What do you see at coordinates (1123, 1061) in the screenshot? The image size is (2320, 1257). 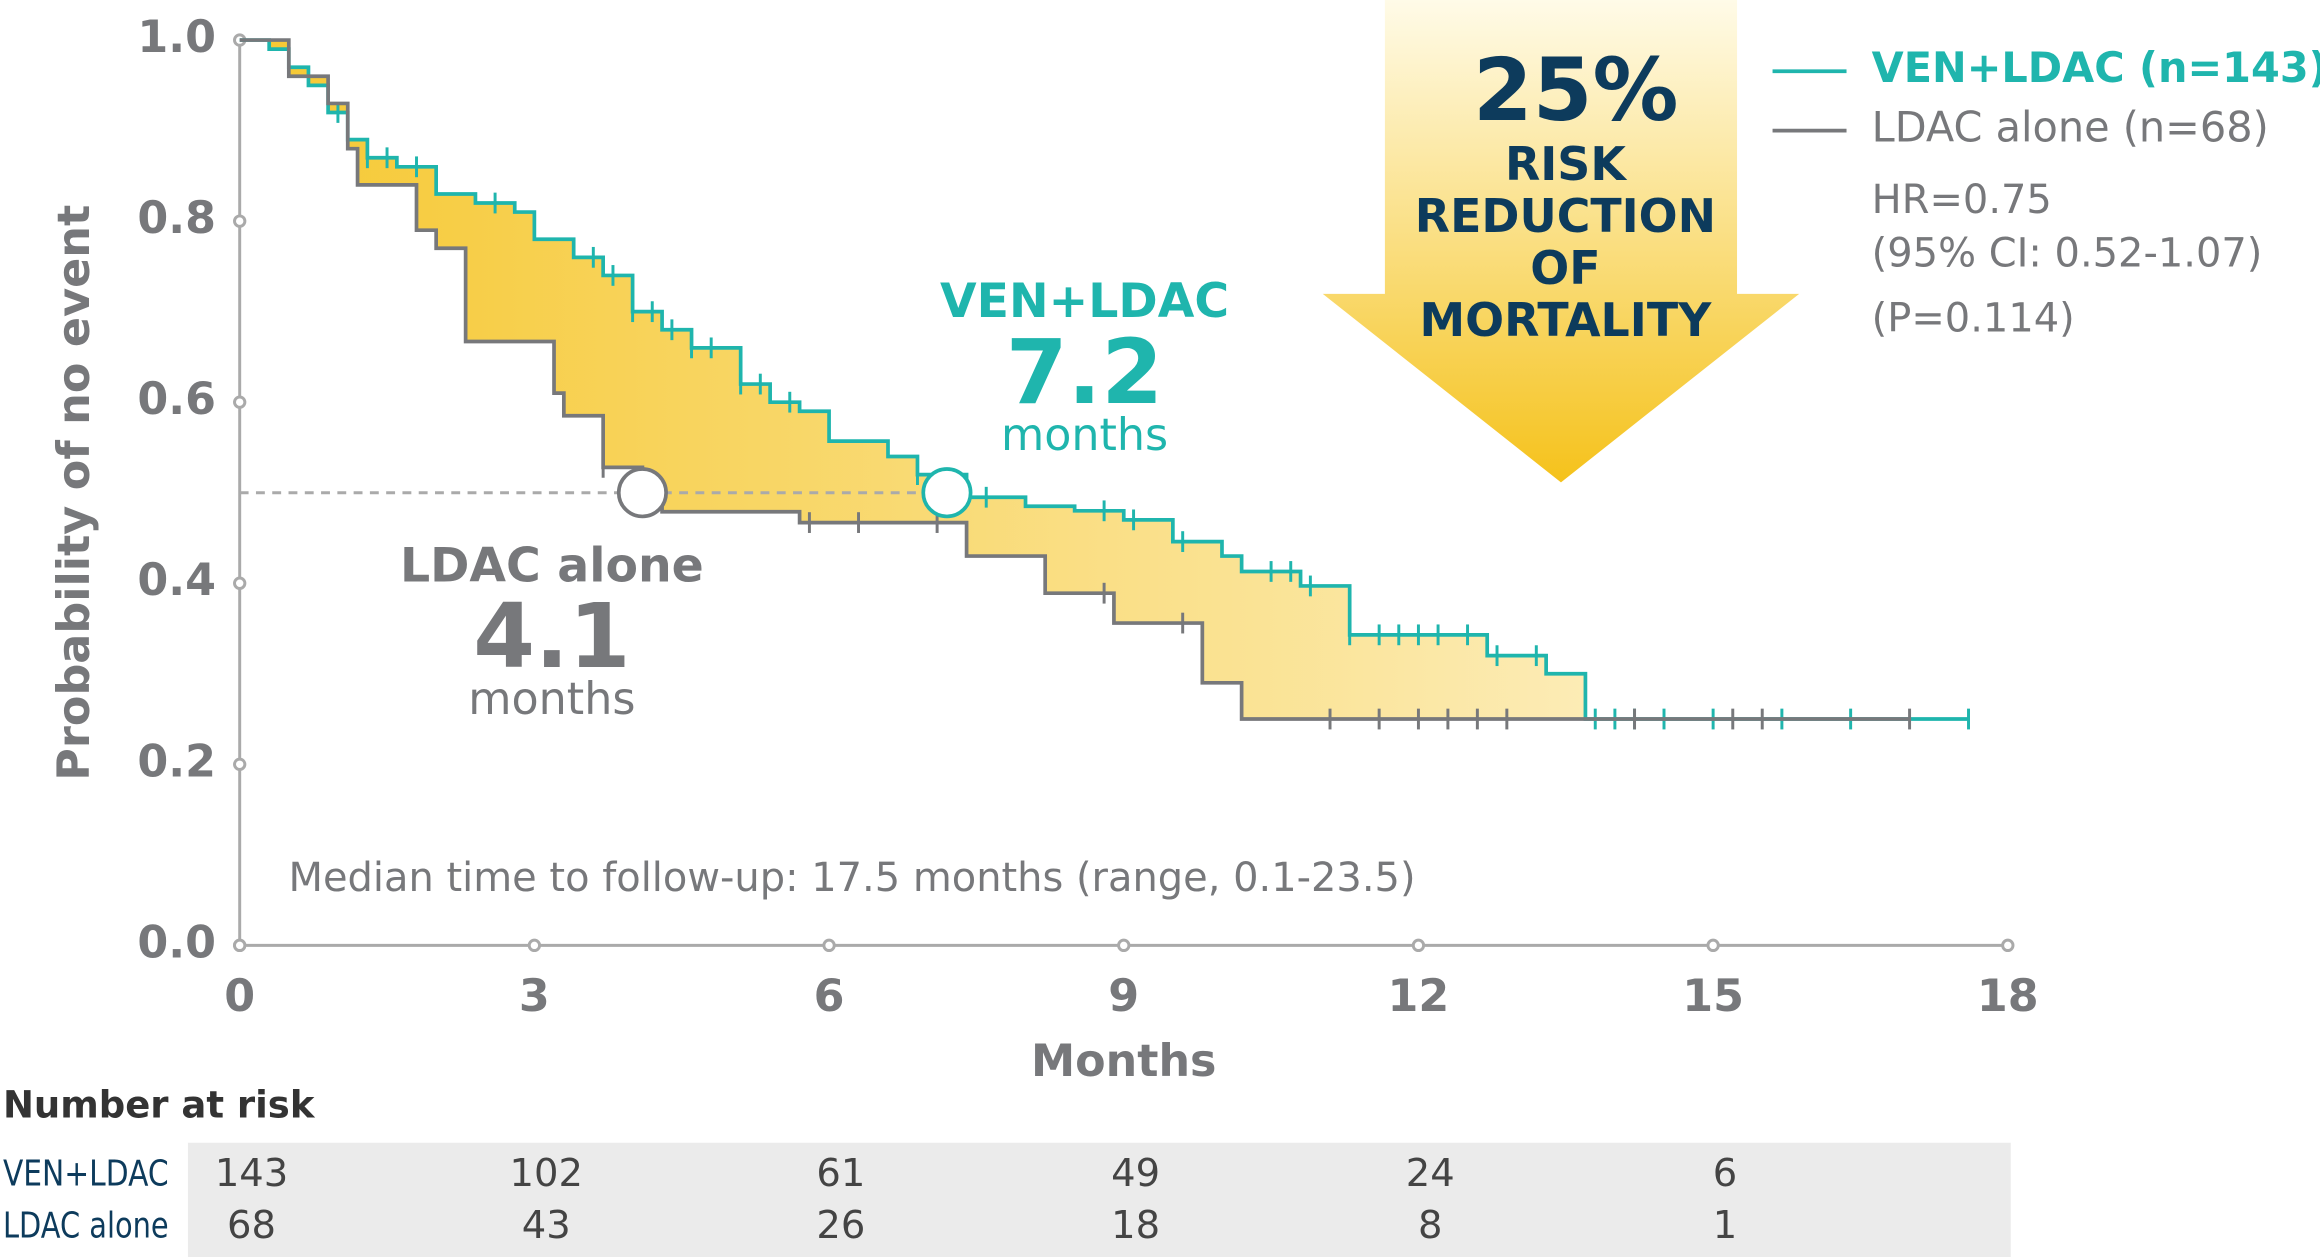 I see `x-axis-label: Months` at bounding box center [1123, 1061].